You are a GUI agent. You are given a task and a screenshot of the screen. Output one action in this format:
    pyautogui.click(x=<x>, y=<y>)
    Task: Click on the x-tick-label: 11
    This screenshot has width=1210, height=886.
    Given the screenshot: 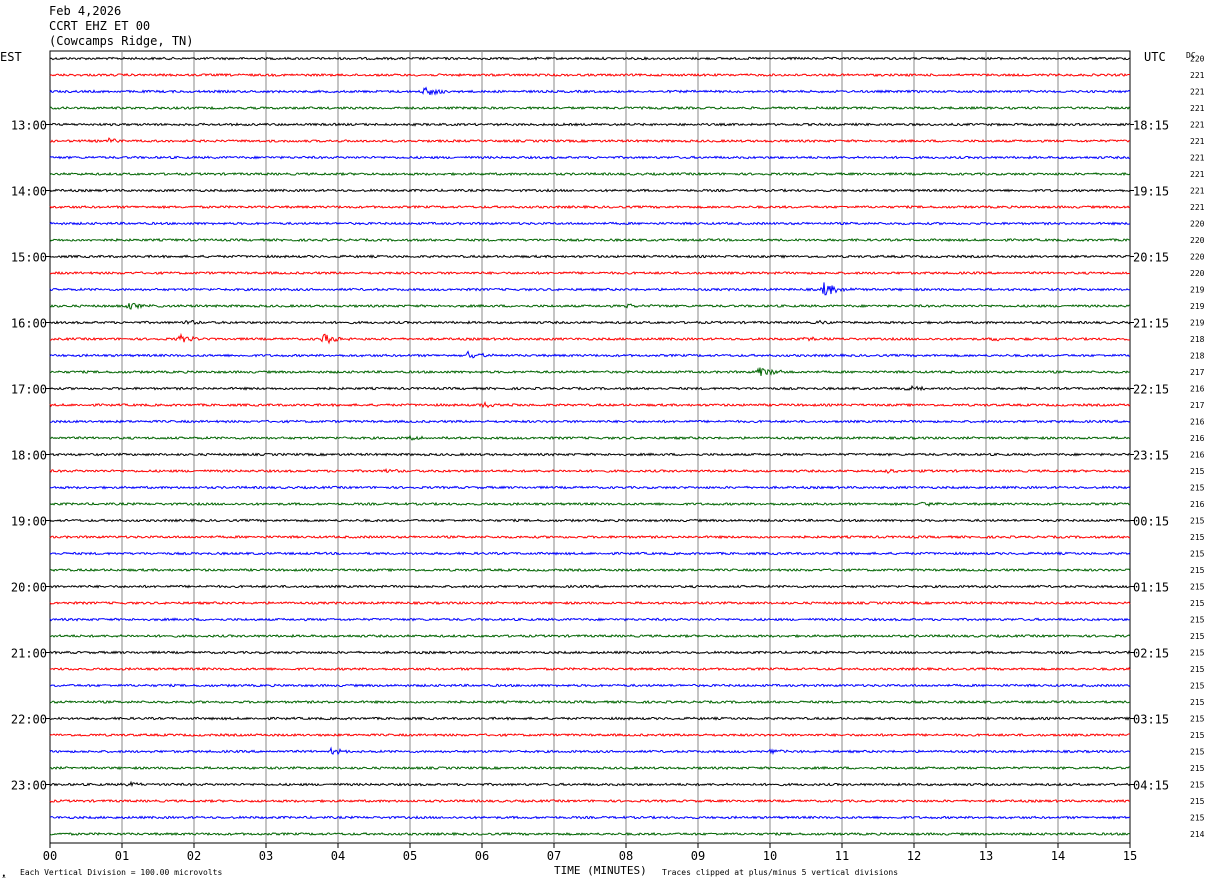 What is the action you would take?
    pyautogui.click(x=842, y=856)
    